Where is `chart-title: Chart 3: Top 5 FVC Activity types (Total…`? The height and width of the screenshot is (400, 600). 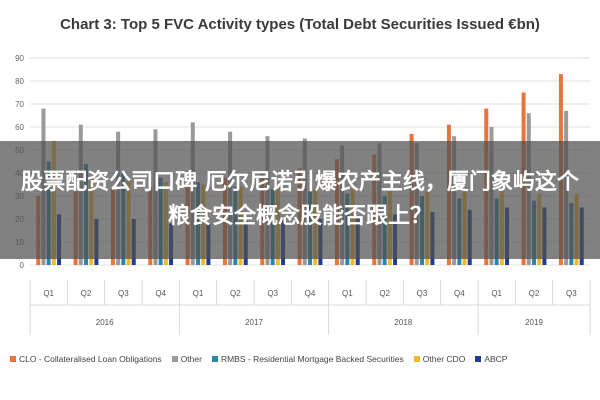
chart-title: Chart 3: Top 5 FVC Activity types (Total… is located at coordinates (300, 24).